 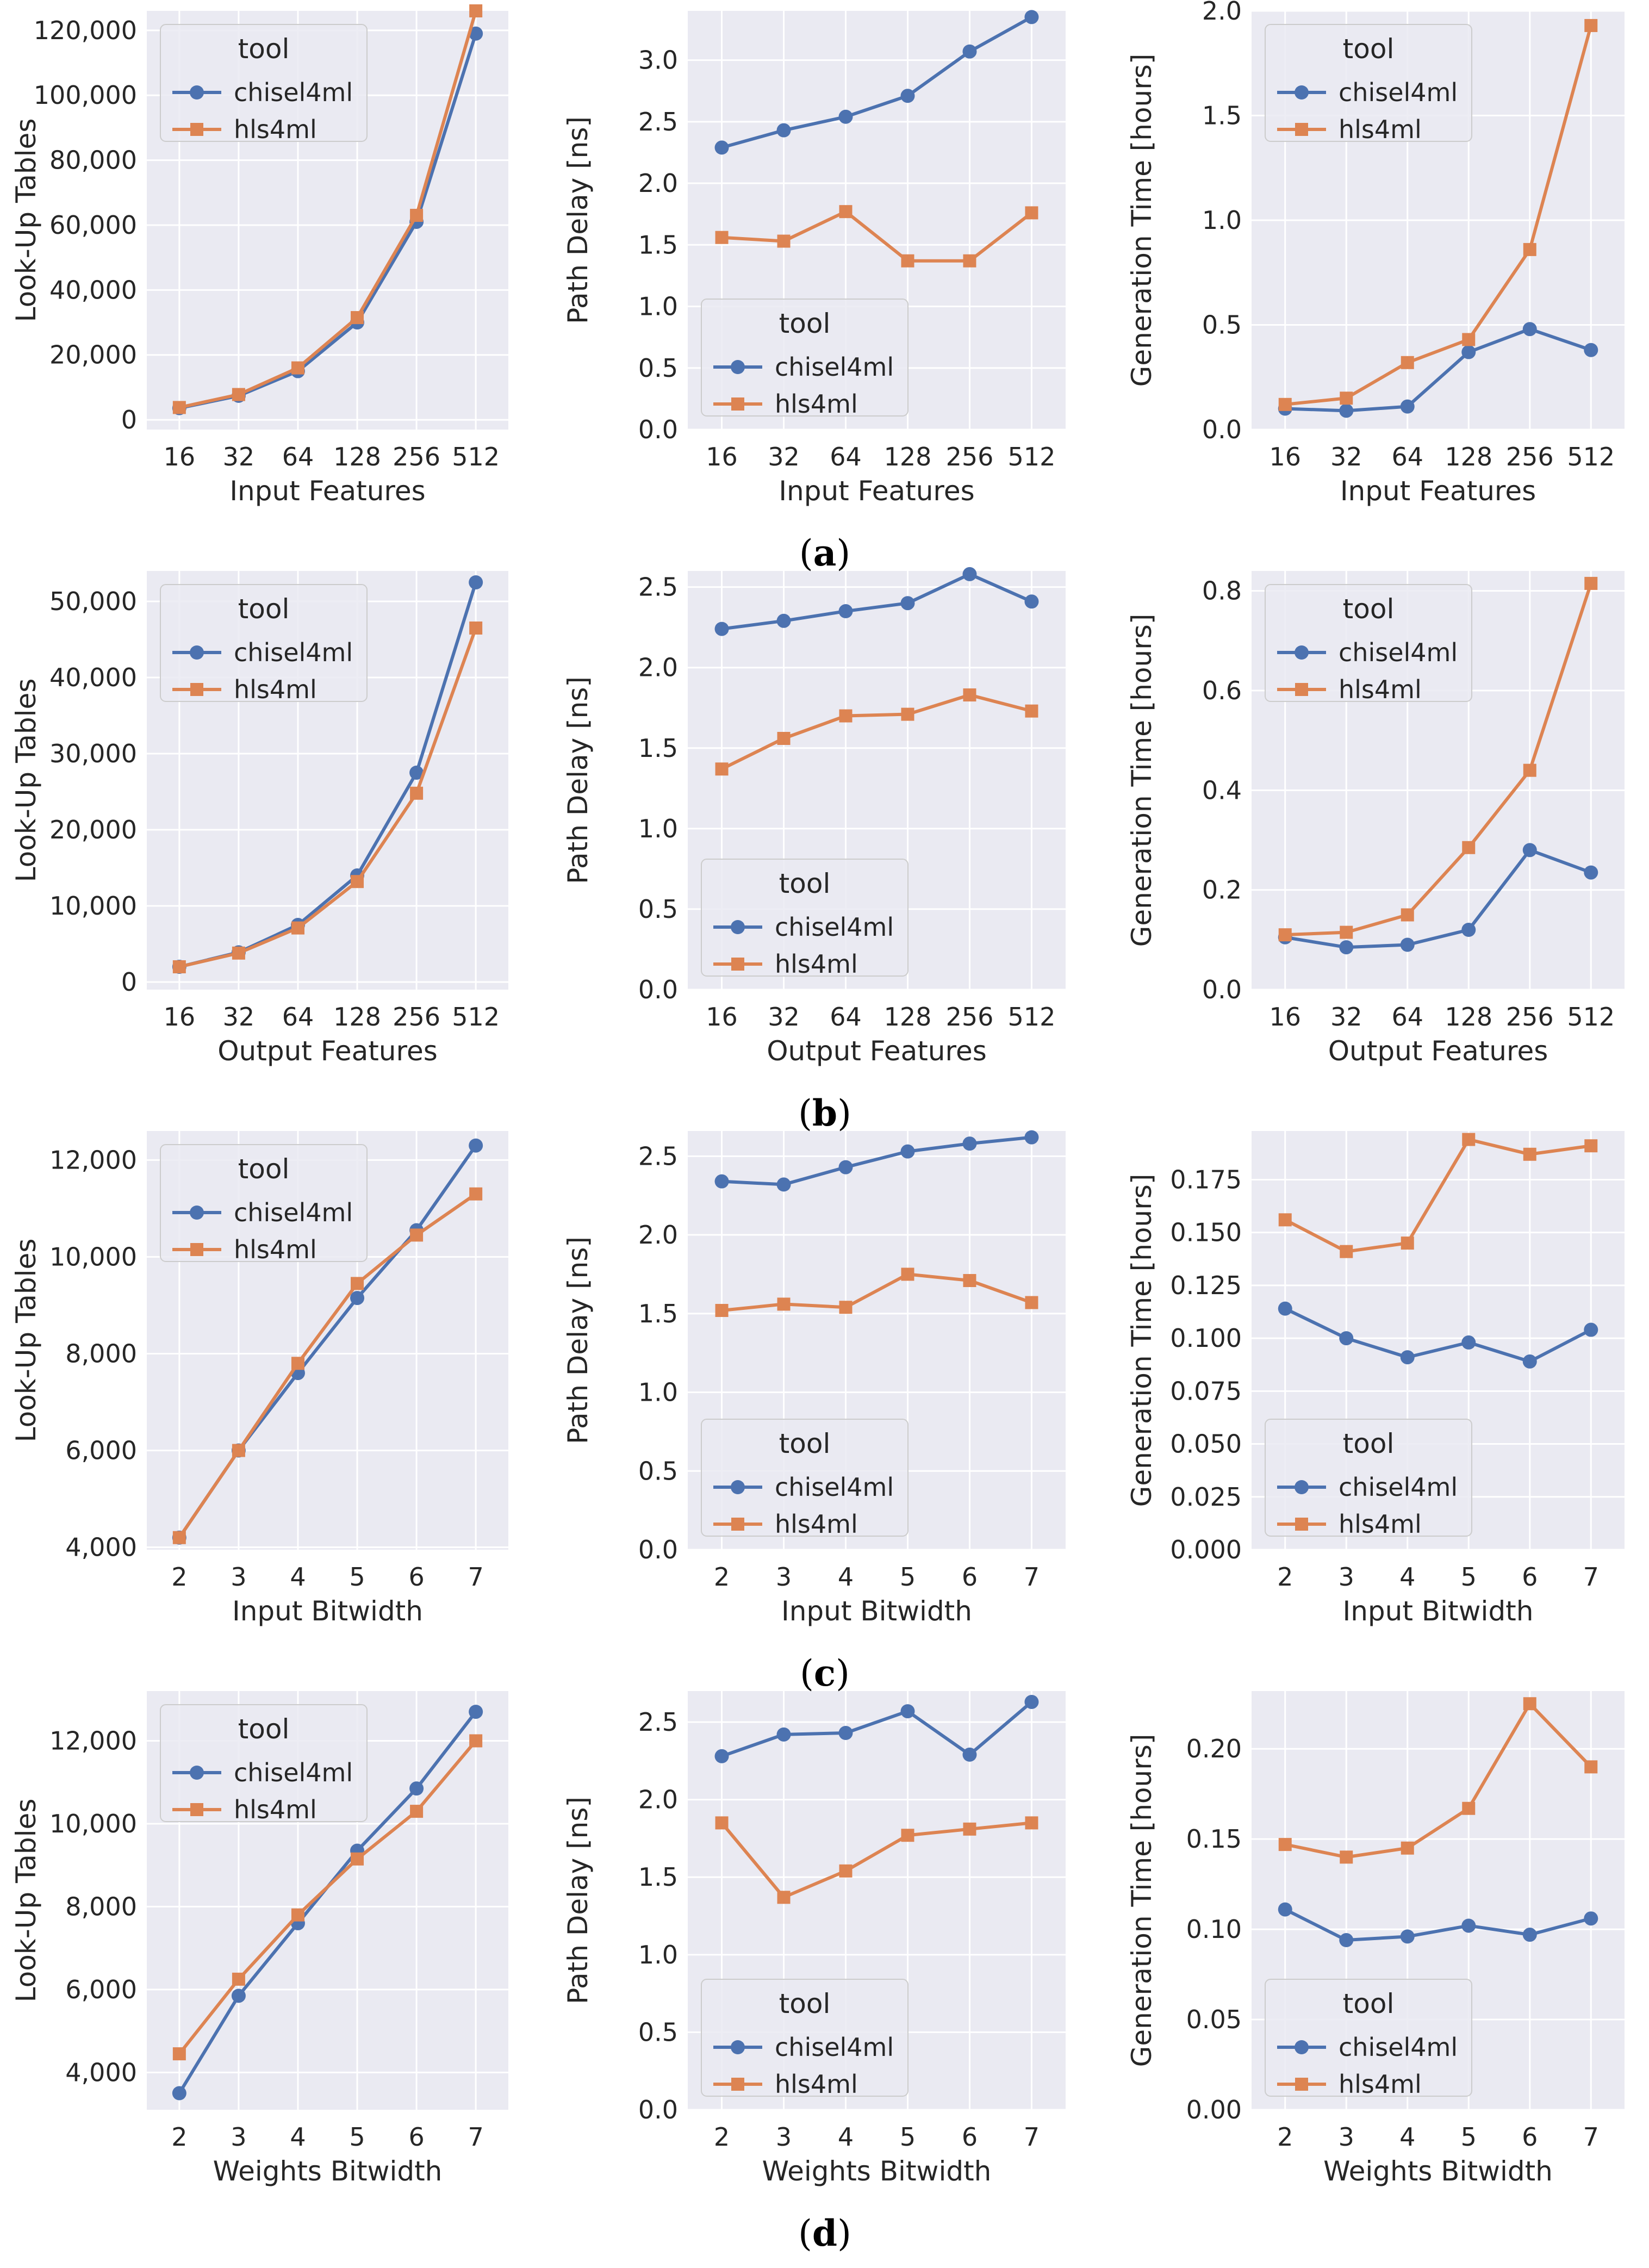 What do you see at coordinates (816, 404) in the screenshot?
I see `legend-label-hls4ml: hls4ml` at bounding box center [816, 404].